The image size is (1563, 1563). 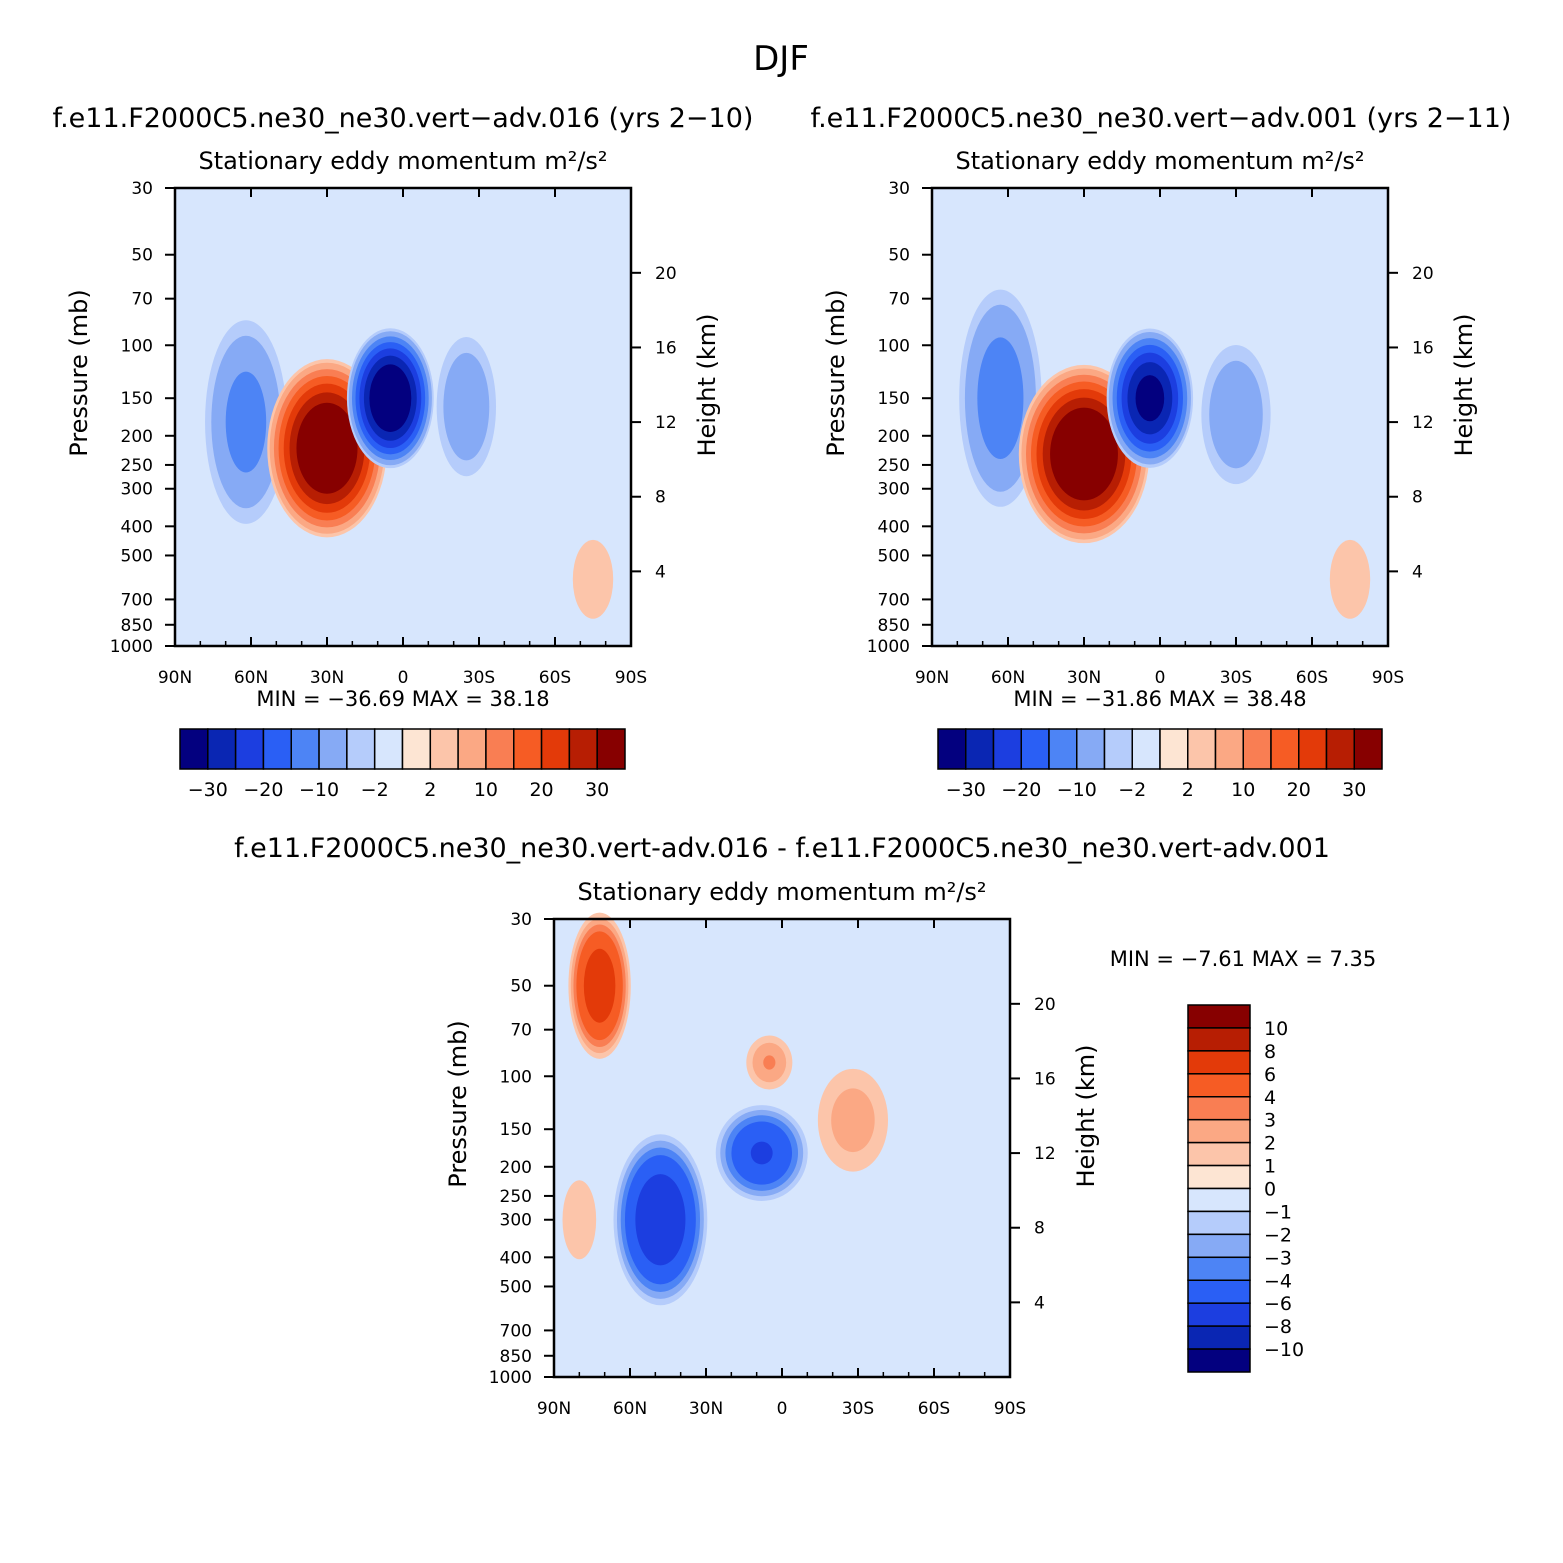 What do you see at coordinates (1270, 1121) in the screenshot?
I see `colorbar-label: 3` at bounding box center [1270, 1121].